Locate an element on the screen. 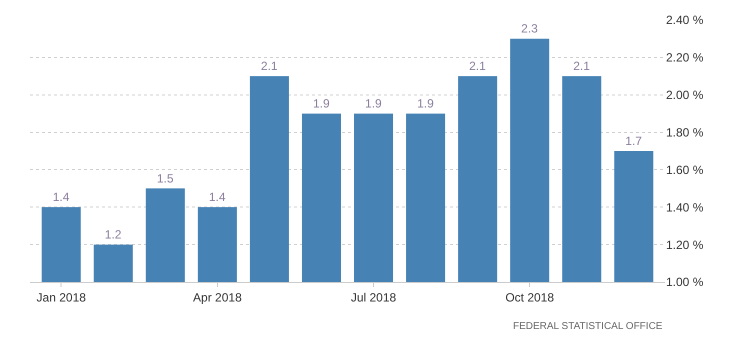  x-tick-label: Jul 2018 is located at coordinates (373, 297).